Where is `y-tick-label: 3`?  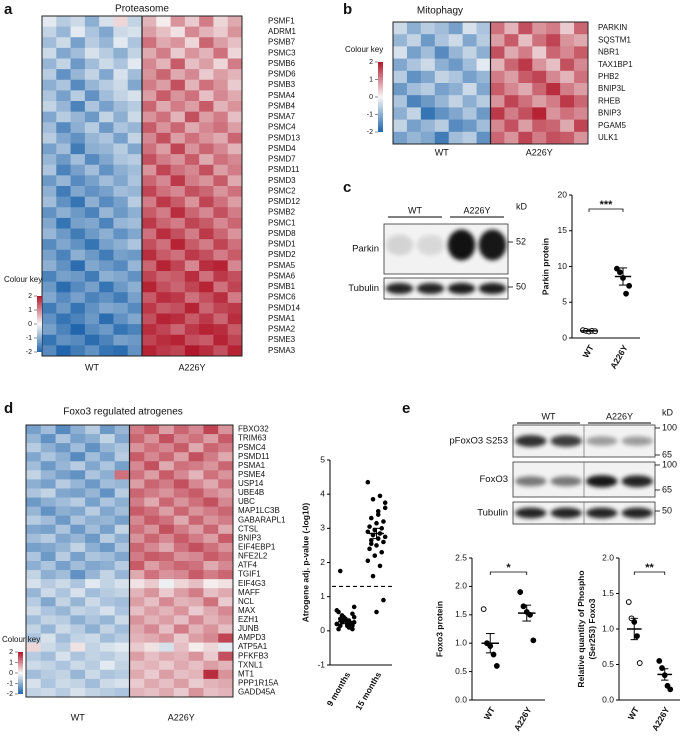 y-tick-label: 3 is located at coordinates (322, 528).